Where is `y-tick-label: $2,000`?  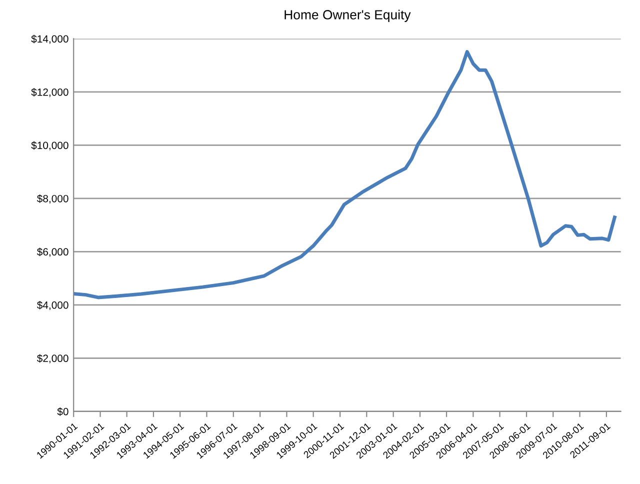 y-tick-label: $2,000 is located at coordinates (52, 359).